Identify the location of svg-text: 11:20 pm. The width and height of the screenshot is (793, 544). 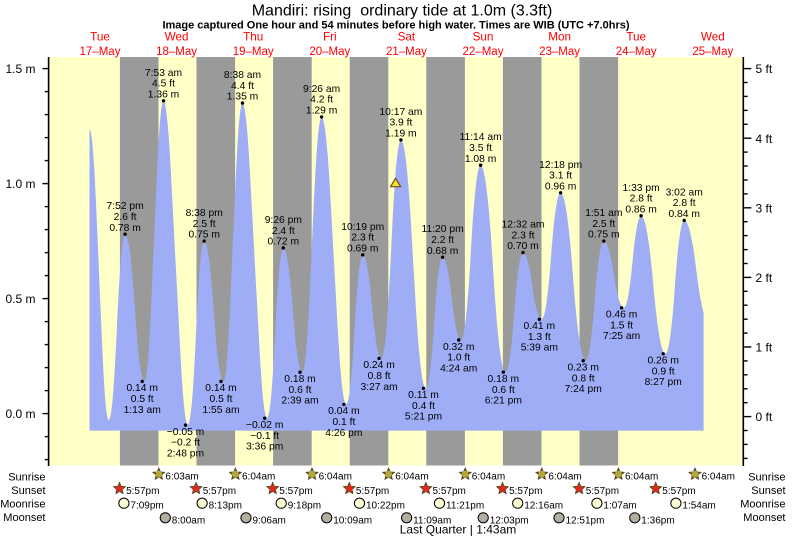
(443, 229).